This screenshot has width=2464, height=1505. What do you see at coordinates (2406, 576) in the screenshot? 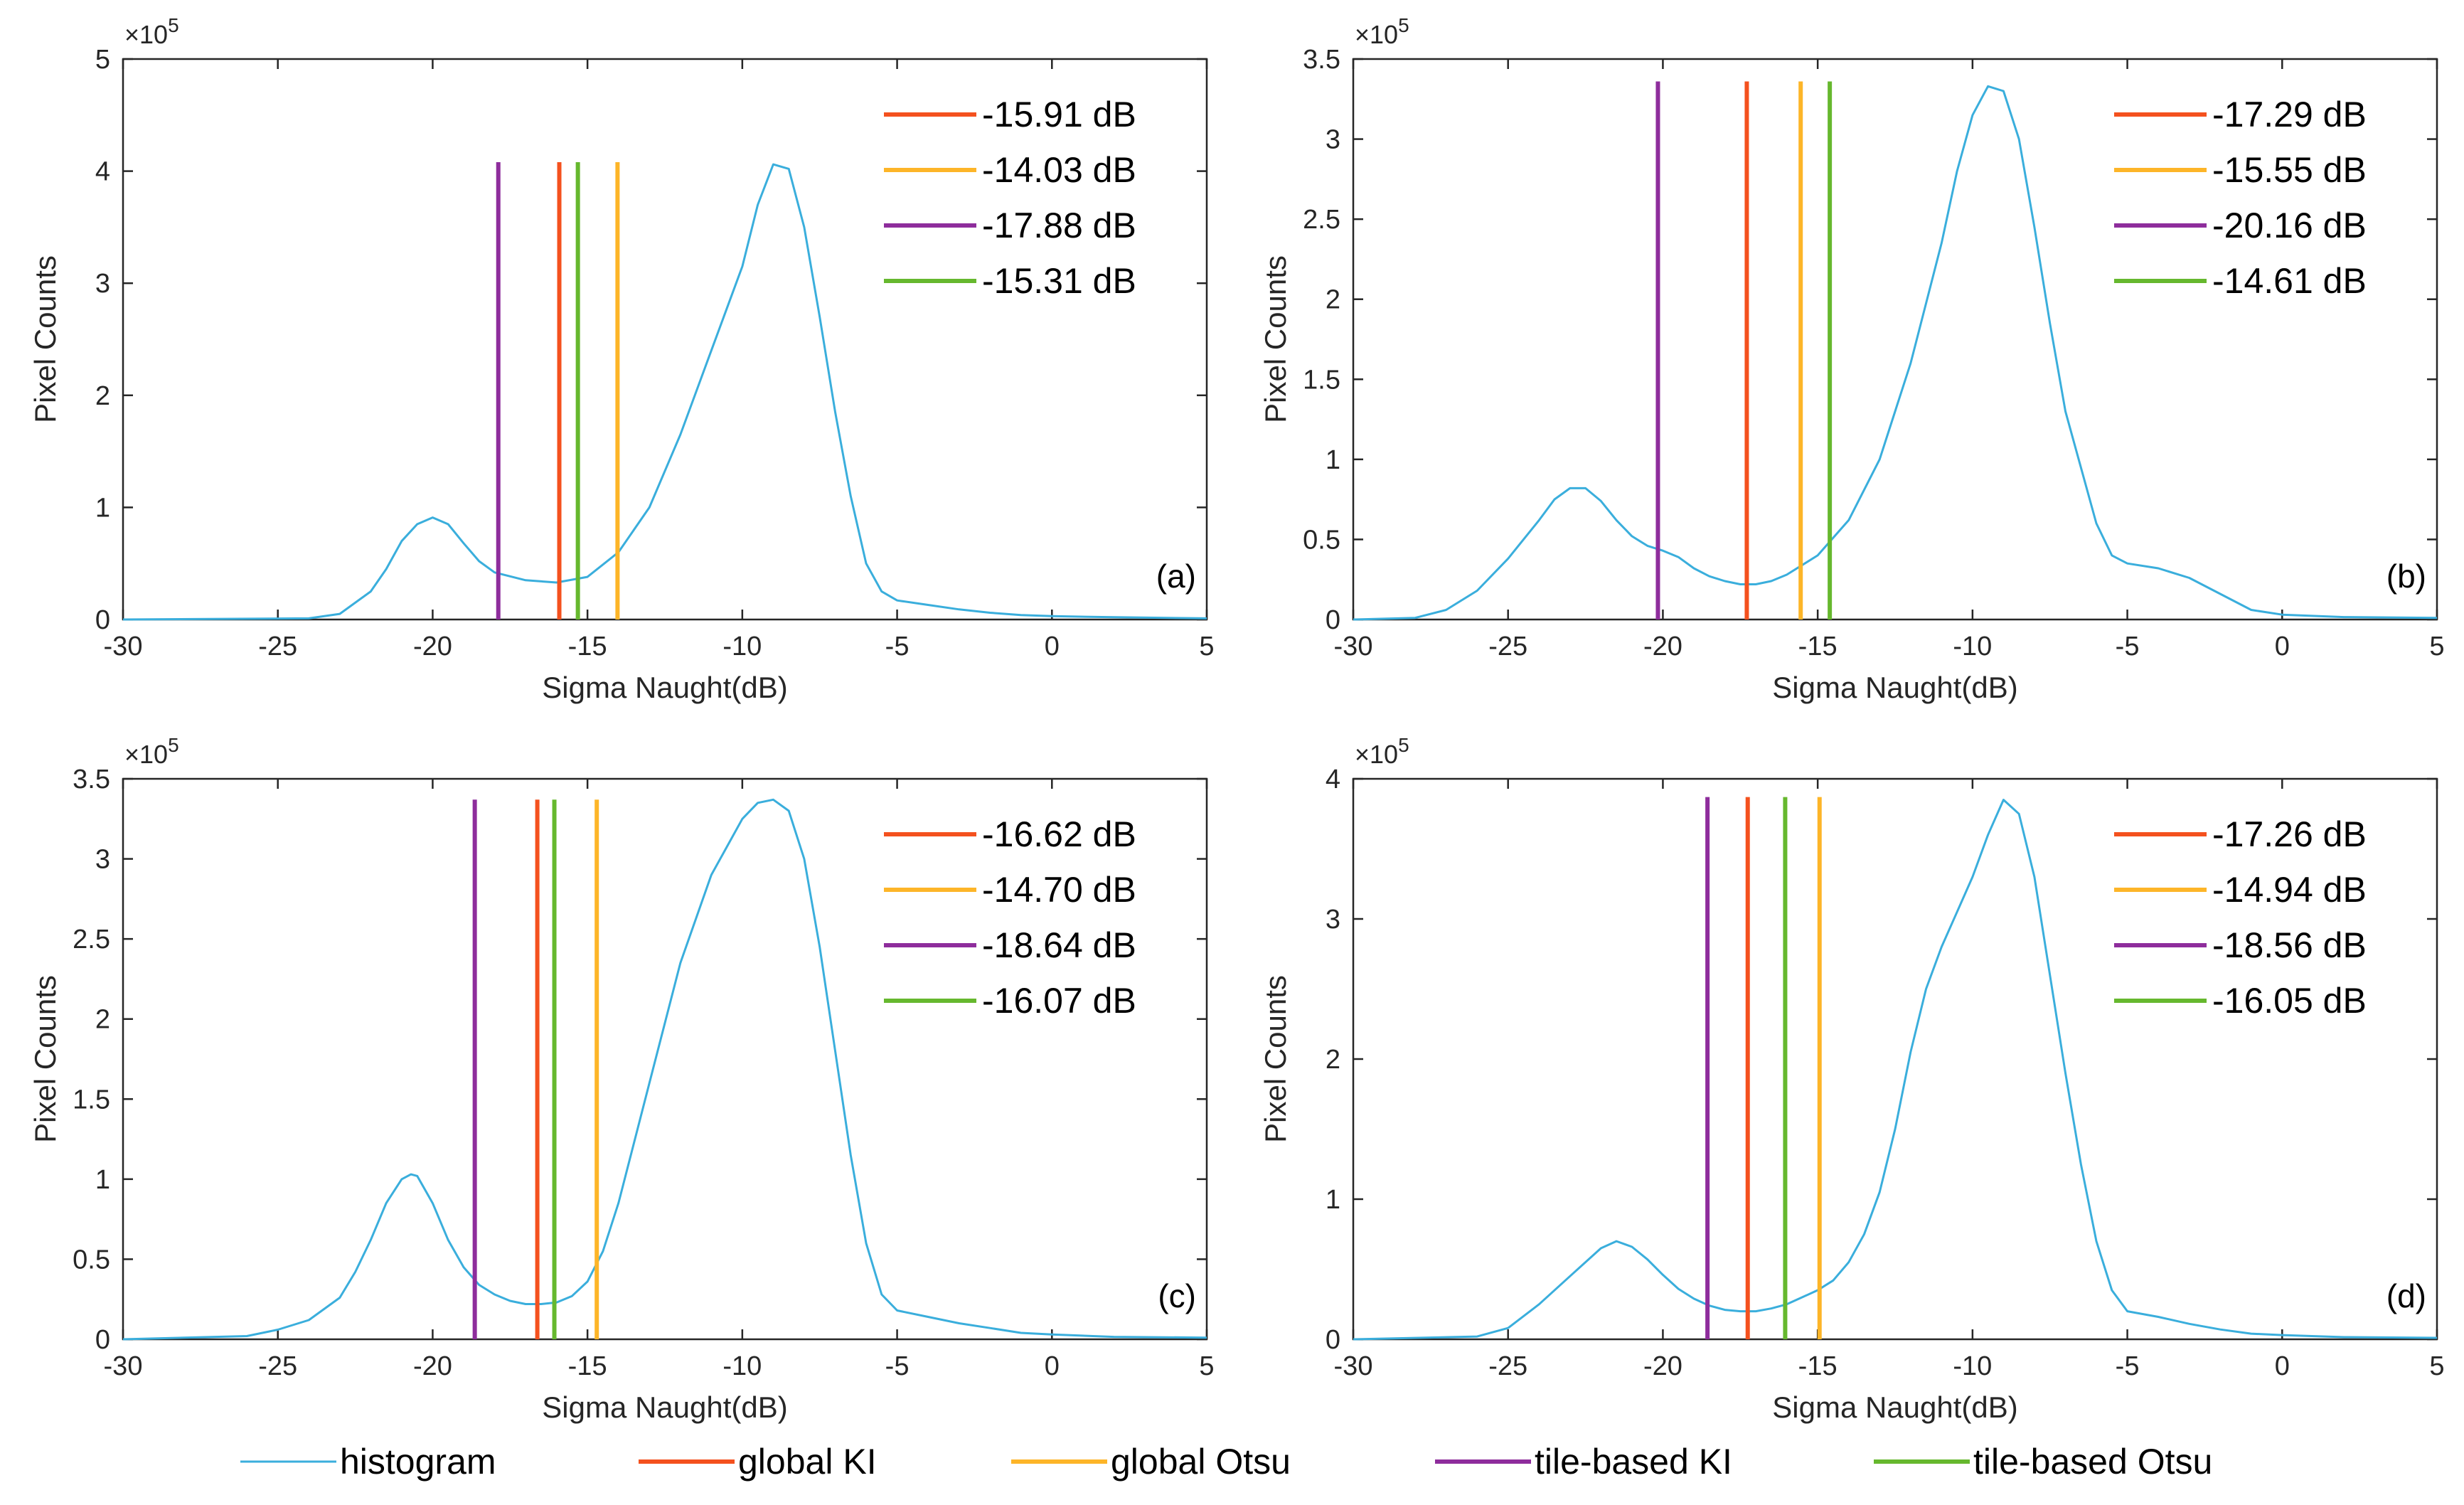
I see `panel-label: (b)` at bounding box center [2406, 576].